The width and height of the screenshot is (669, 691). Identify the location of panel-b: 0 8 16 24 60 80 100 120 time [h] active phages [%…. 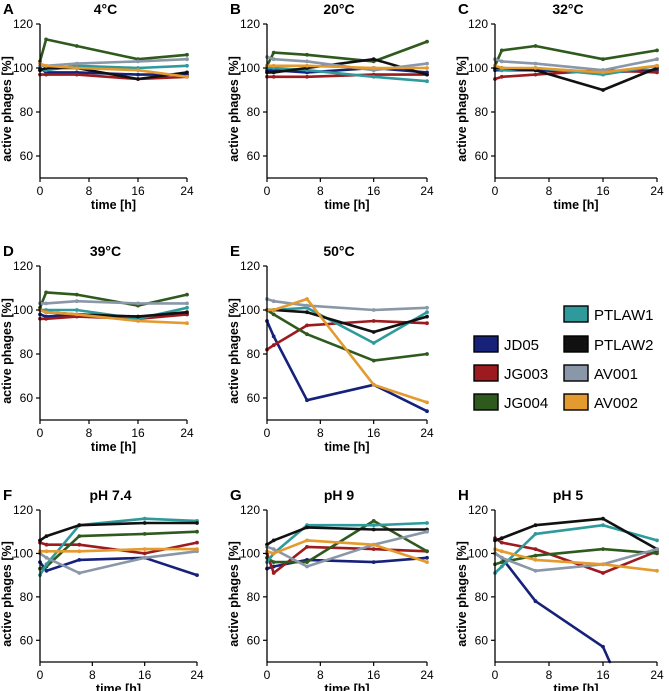
(330, 106).